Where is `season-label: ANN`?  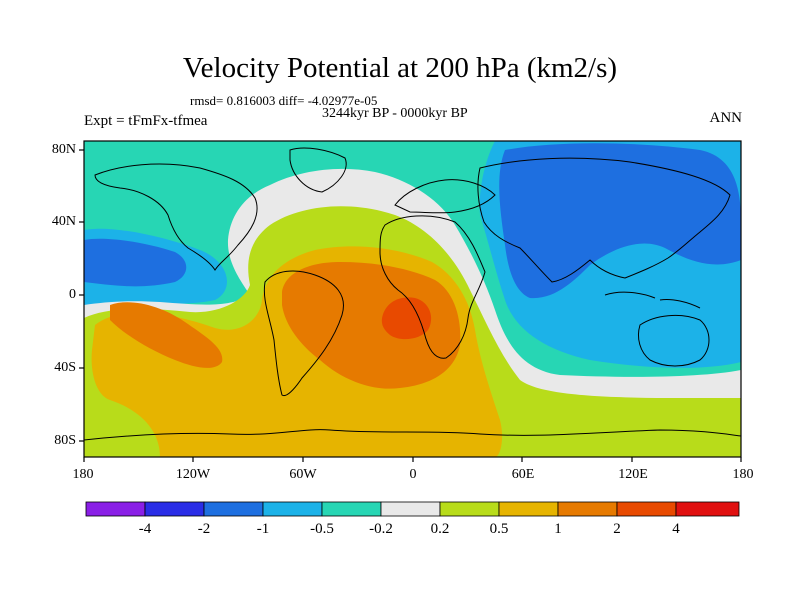
season-label: ANN is located at coordinates (726, 118).